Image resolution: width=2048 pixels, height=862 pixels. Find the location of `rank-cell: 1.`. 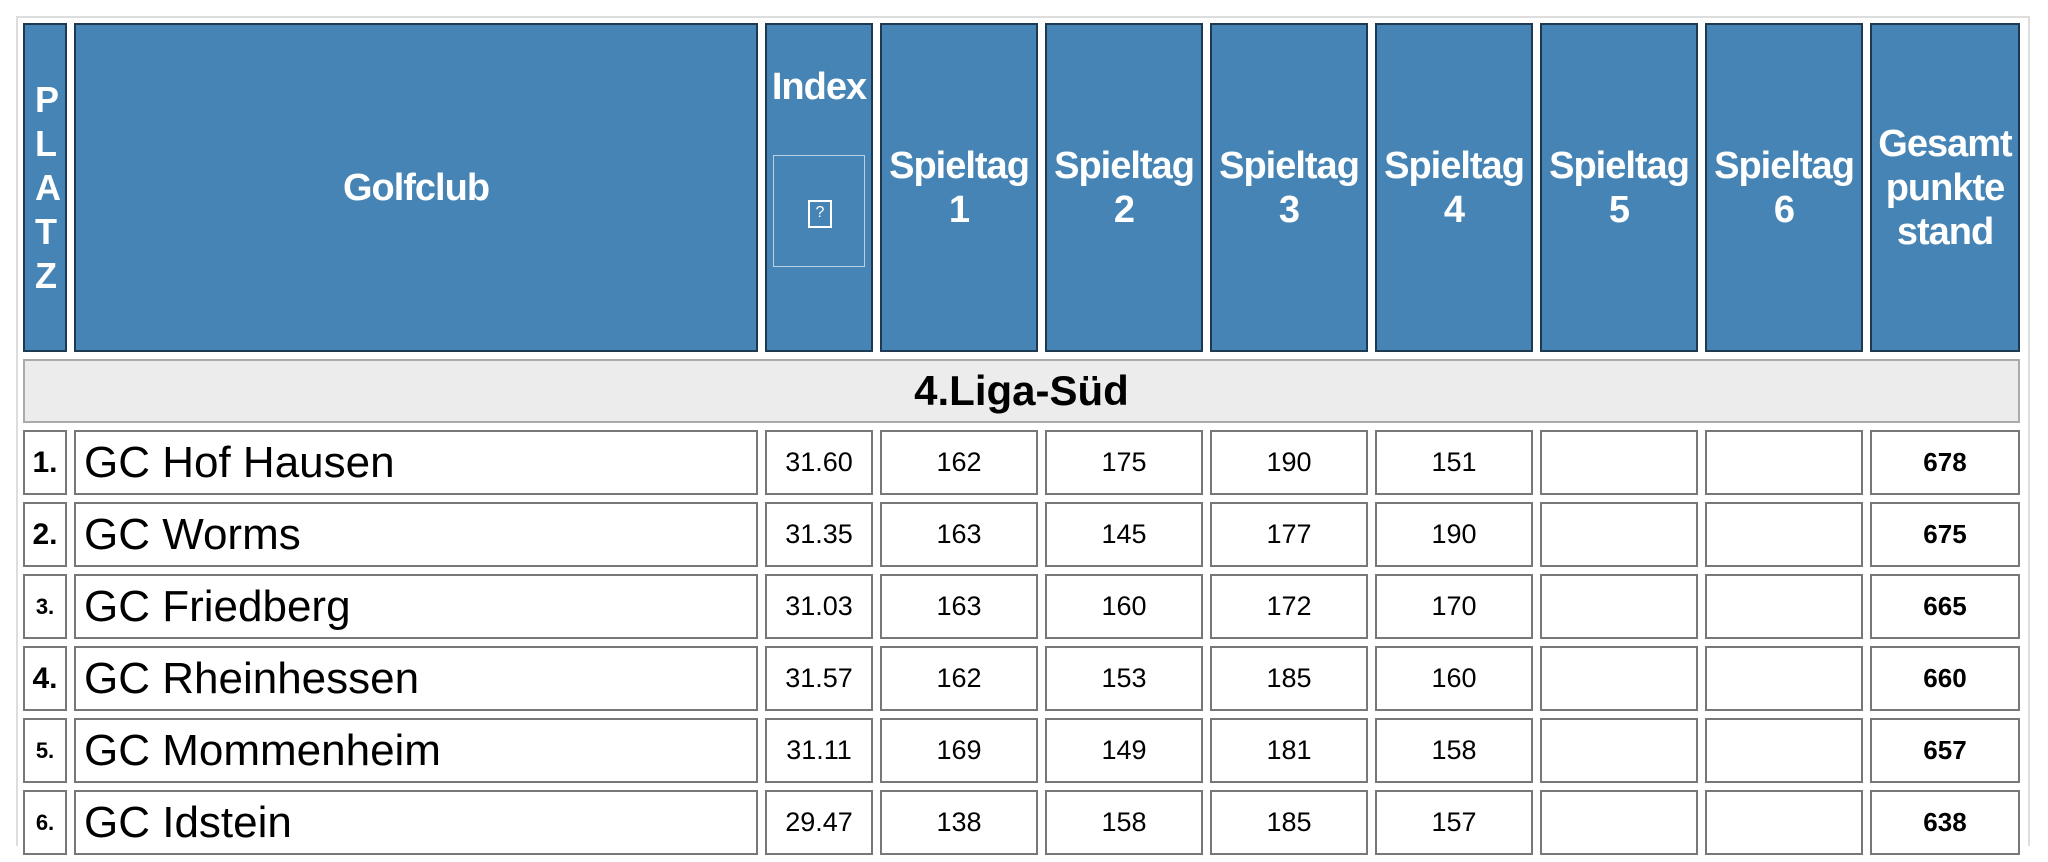

rank-cell: 1. is located at coordinates (45, 462).